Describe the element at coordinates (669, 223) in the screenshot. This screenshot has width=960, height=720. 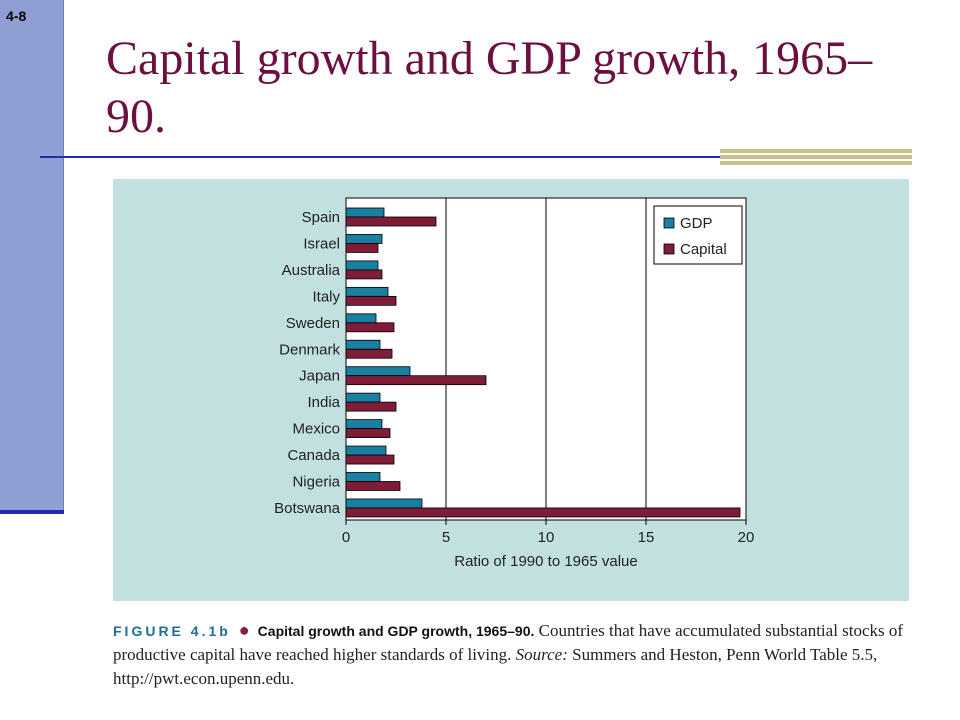
I see `legend-swatch-gdp` at that location.